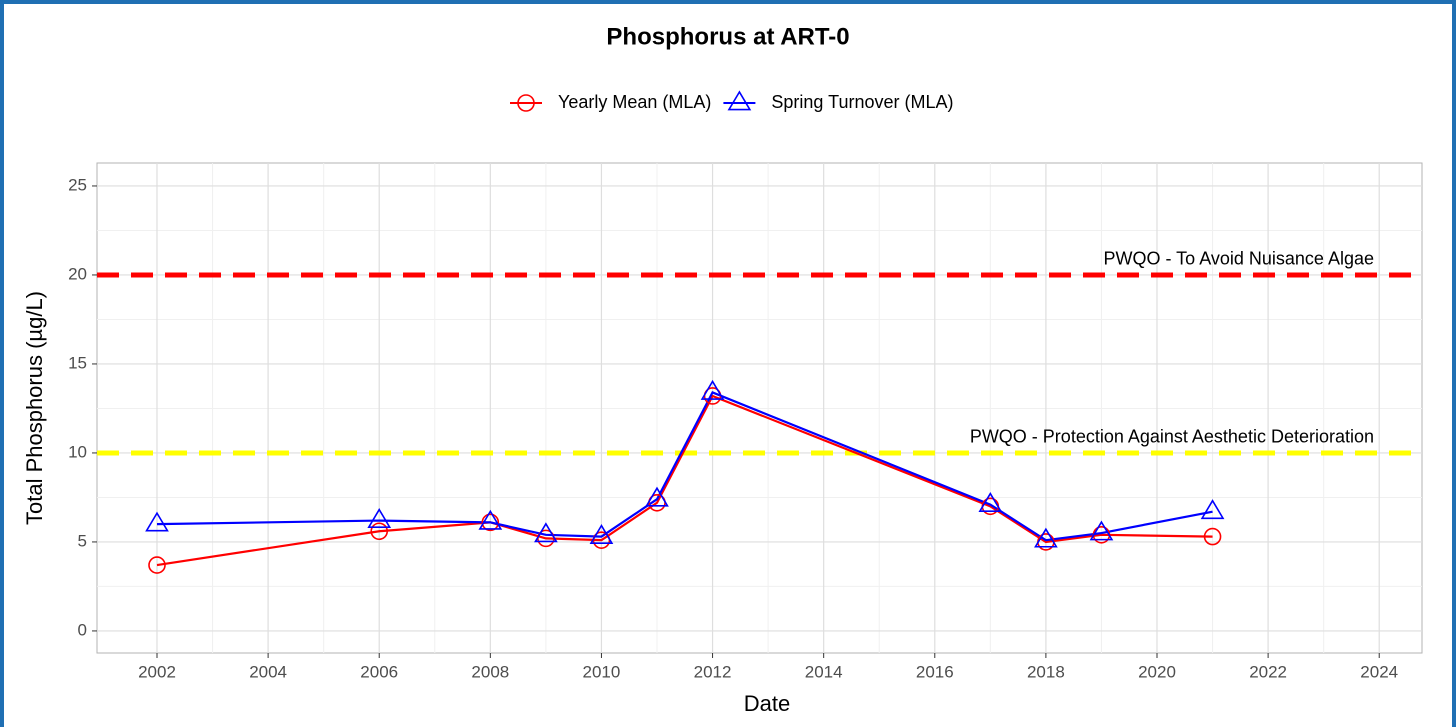 The image size is (1456, 727). What do you see at coordinates (82, 540) in the screenshot?
I see `y-tick-label: 5` at bounding box center [82, 540].